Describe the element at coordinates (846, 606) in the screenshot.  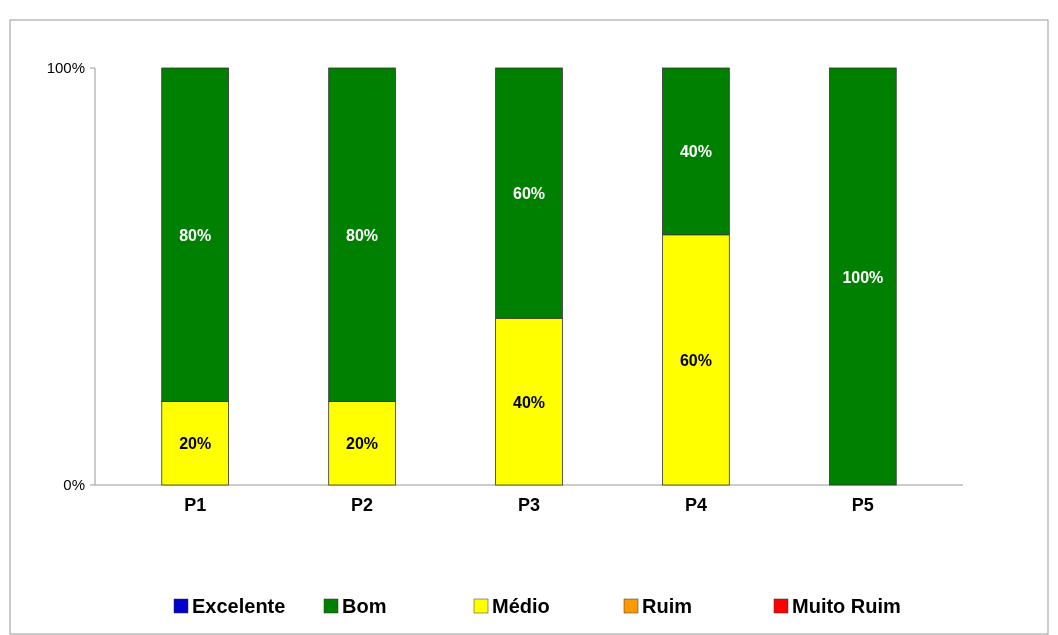
I see `legend-label: Muito Ruim` at that location.